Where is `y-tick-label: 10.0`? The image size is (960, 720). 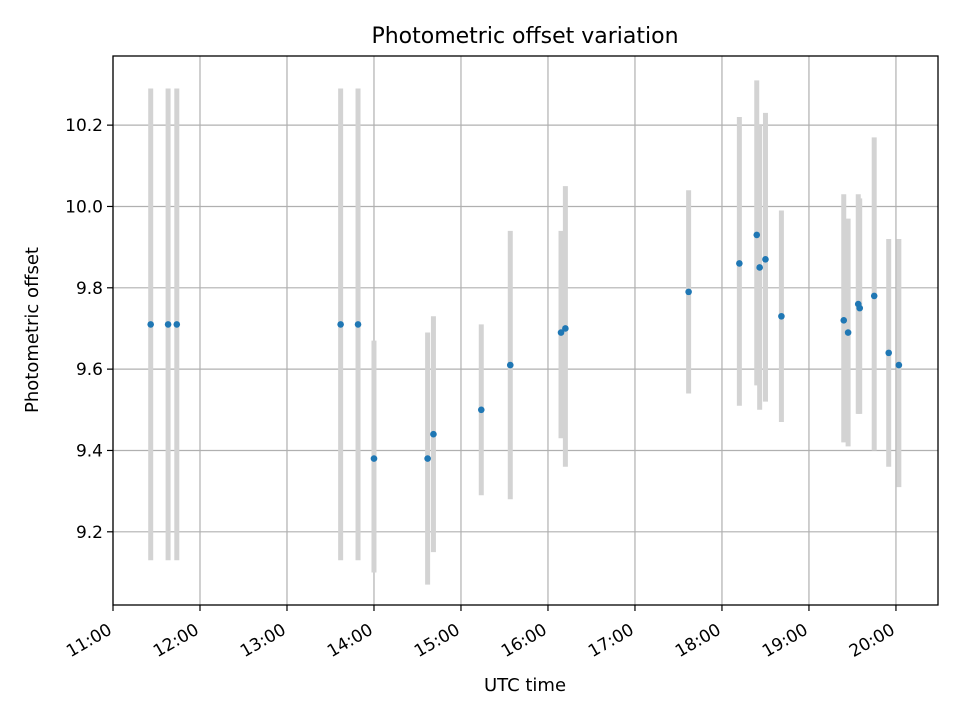
y-tick-label: 10.0 is located at coordinates (84, 207).